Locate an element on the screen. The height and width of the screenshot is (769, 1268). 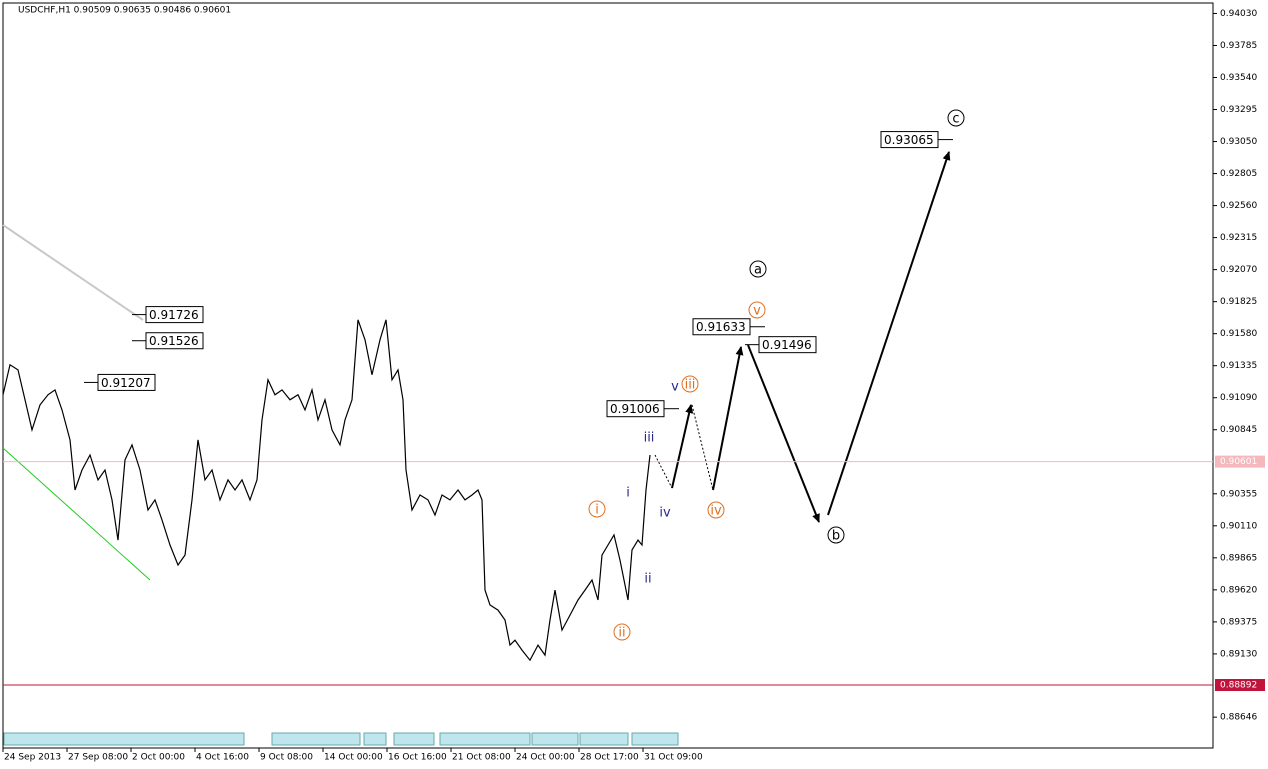
y-tick-label: 0.91825 is located at coordinates (1238, 302).